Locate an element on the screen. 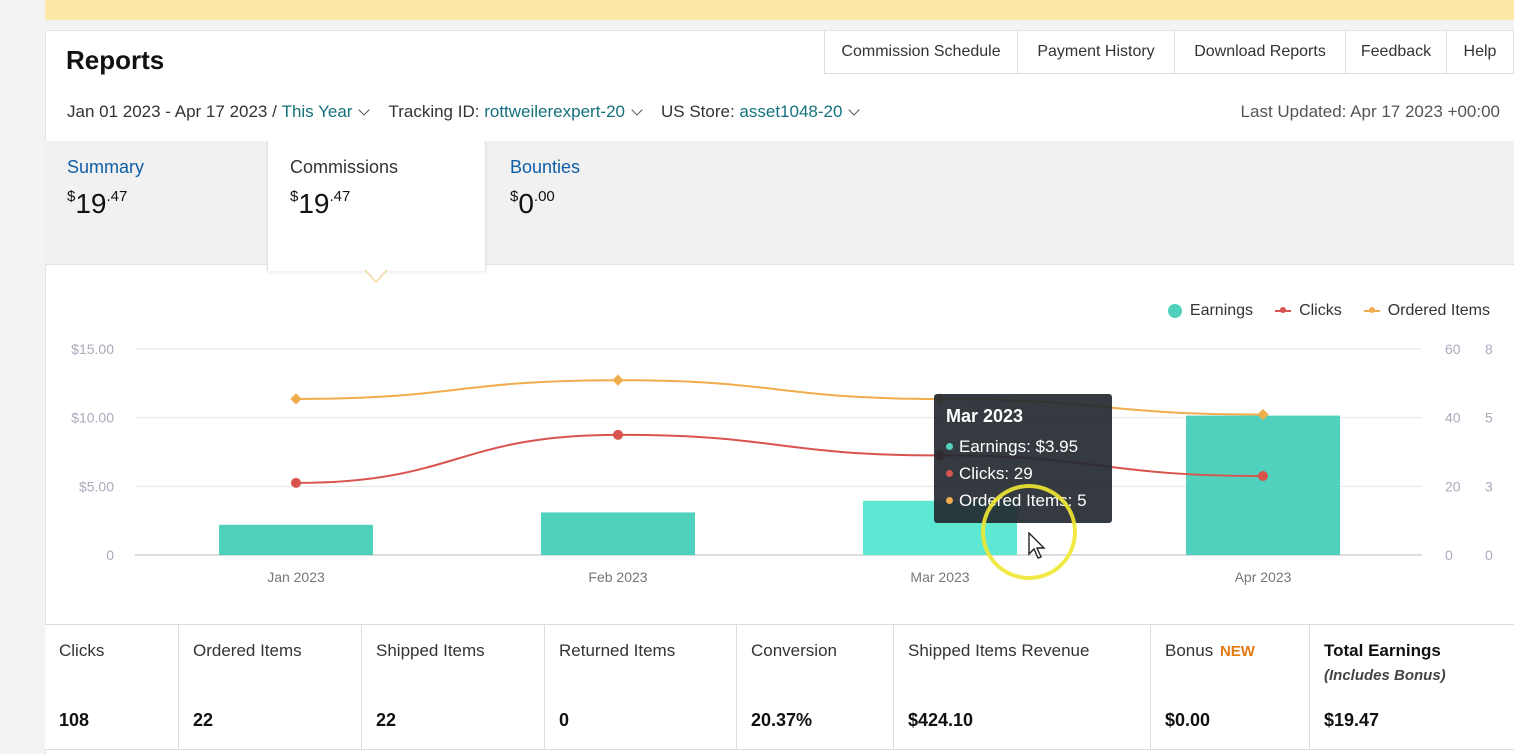 The width and height of the screenshot is (1514, 754). legend-clicks: Clicks is located at coordinates (1308, 311).